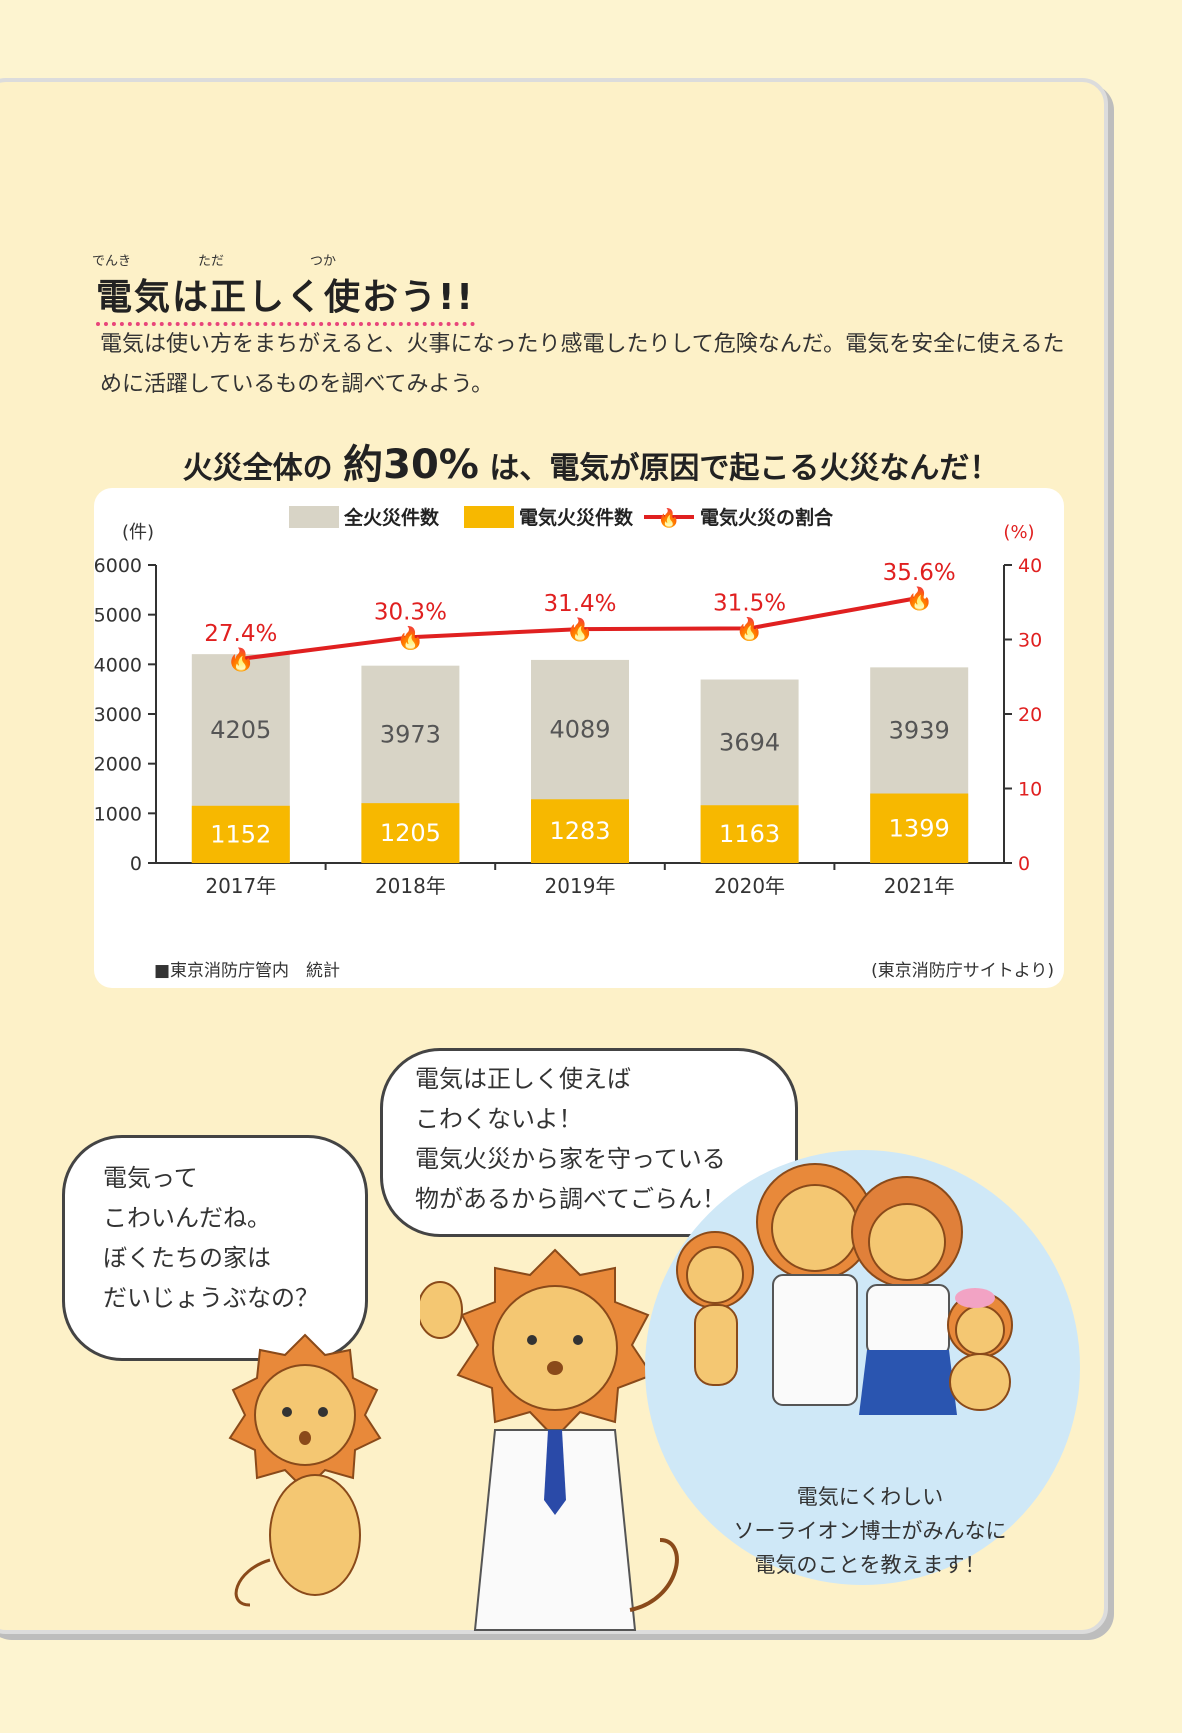  I want to click on family-caption: 電気にくわしい ソーライオン博士がみんなに 電気のことを教えます！, so click(870, 1531).